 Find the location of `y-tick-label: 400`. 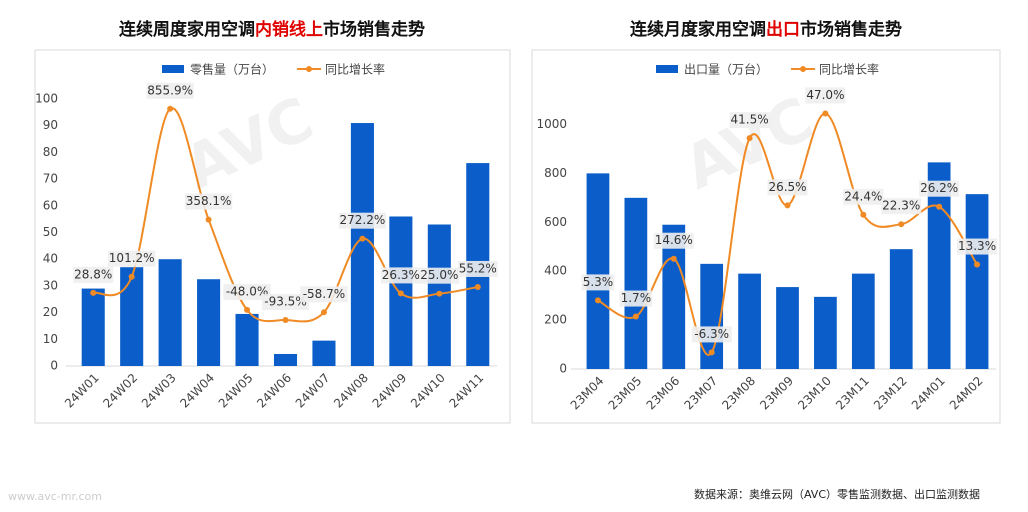

y-tick-label: 400 is located at coordinates (555, 271).